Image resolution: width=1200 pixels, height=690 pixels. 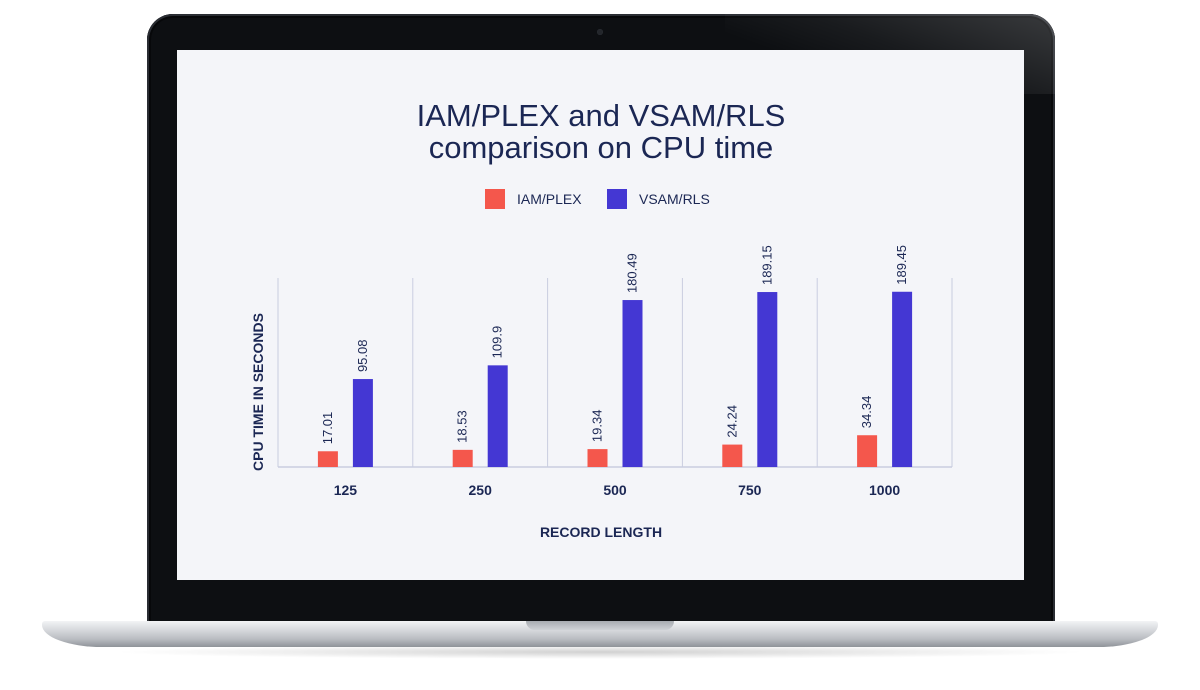 What do you see at coordinates (601, 115) in the screenshot?
I see `chart-title-line-1: IAM/PLEX and VSAM/RLS` at bounding box center [601, 115].